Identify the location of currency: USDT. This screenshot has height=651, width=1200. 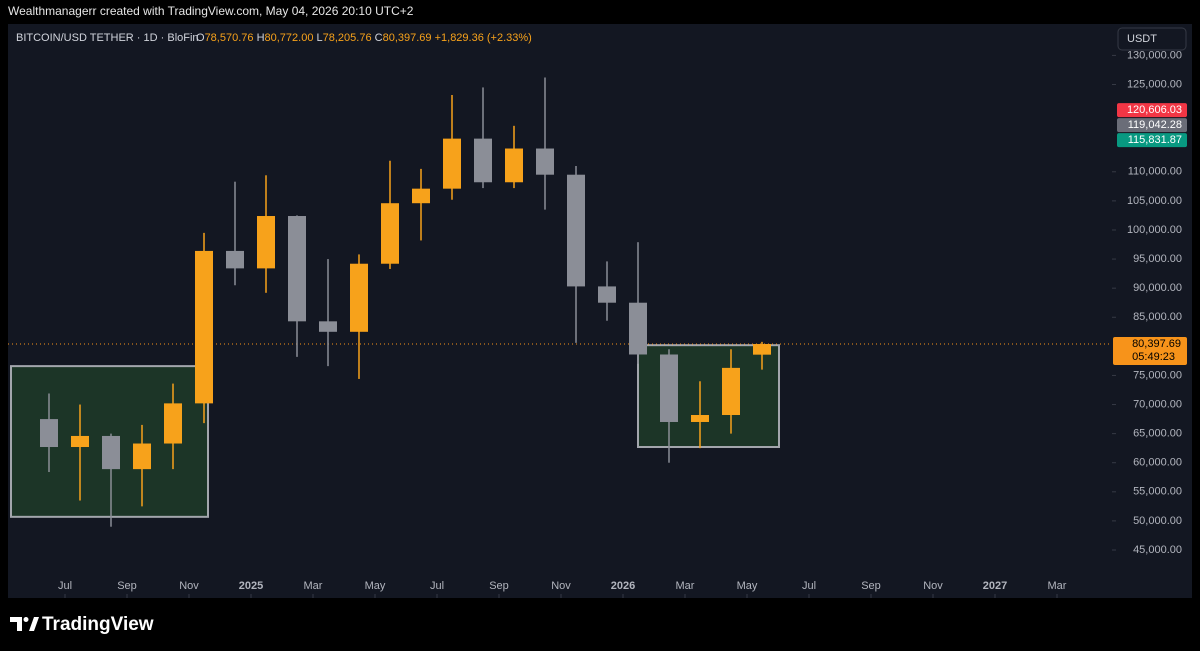
(1142, 39).